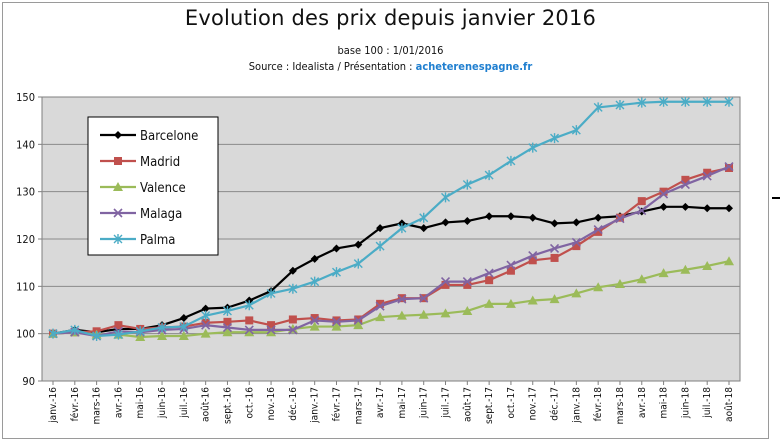 This screenshot has width=781, height=445. What do you see at coordinates (249, 403) in the screenshot?
I see `x-tick-label: oct.-16` at bounding box center [249, 403].